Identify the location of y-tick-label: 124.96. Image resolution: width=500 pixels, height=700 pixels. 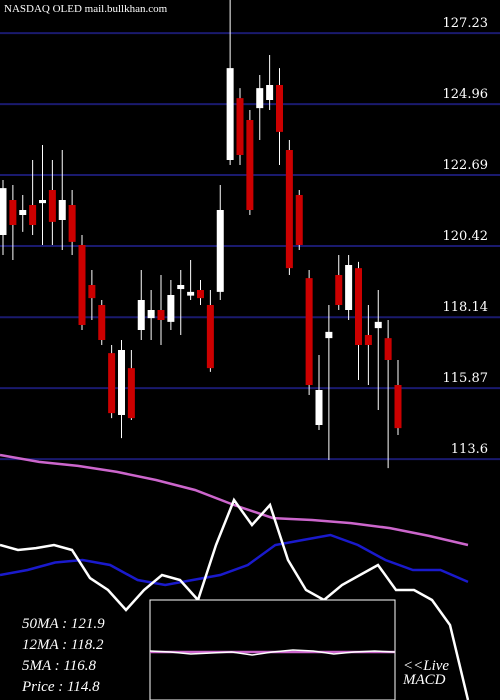
(466, 94).